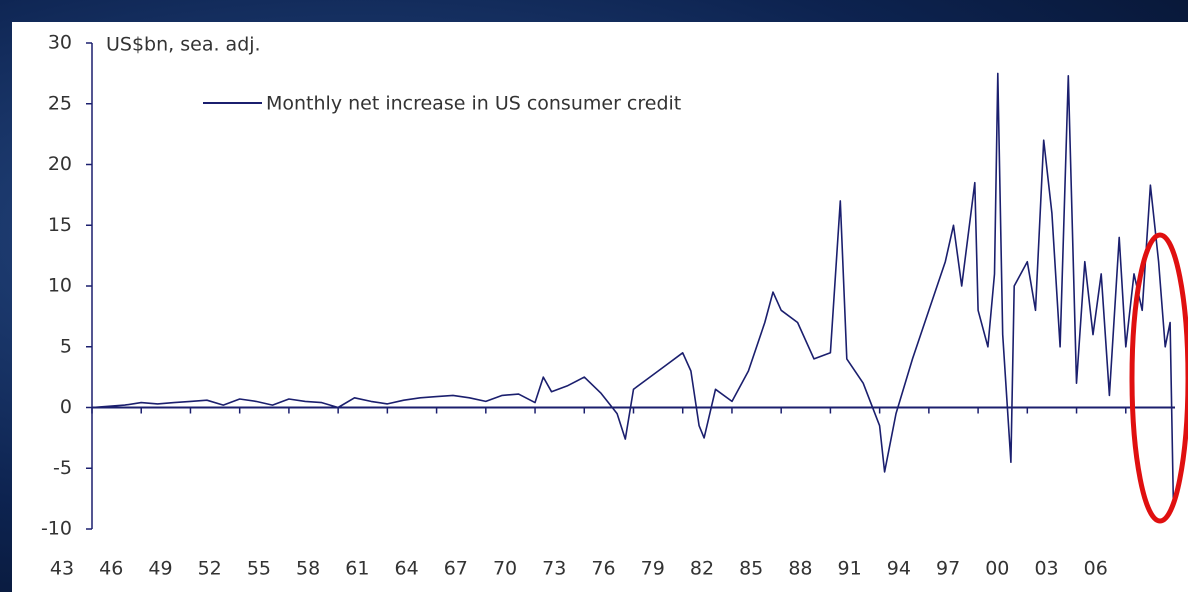  Describe the element at coordinates (997, 569) in the screenshot. I see `x-tick-label: 00` at that location.